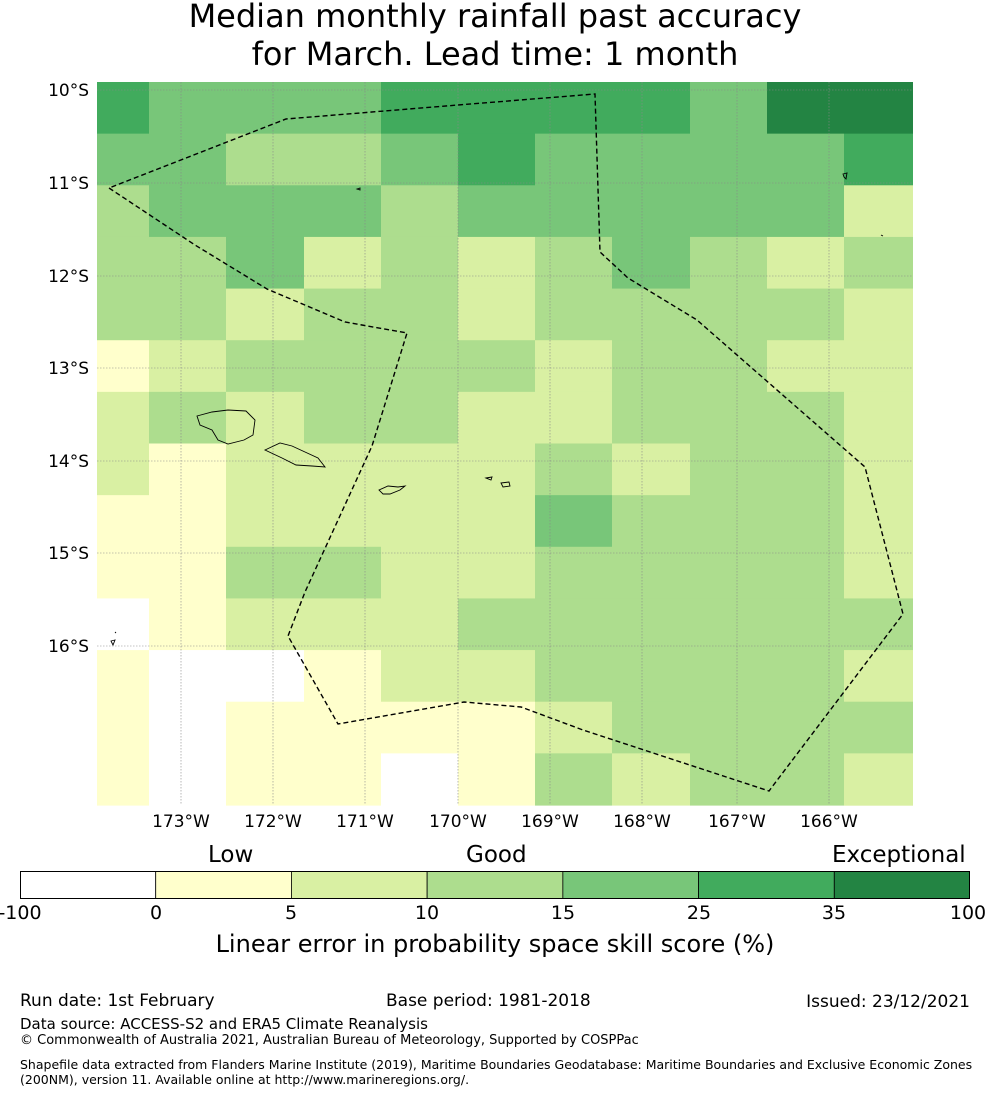  What do you see at coordinates (488, 1001) in the screenshot?
I see `base-period: Base period: 1981-2018` at bounding box center [488, 1001].